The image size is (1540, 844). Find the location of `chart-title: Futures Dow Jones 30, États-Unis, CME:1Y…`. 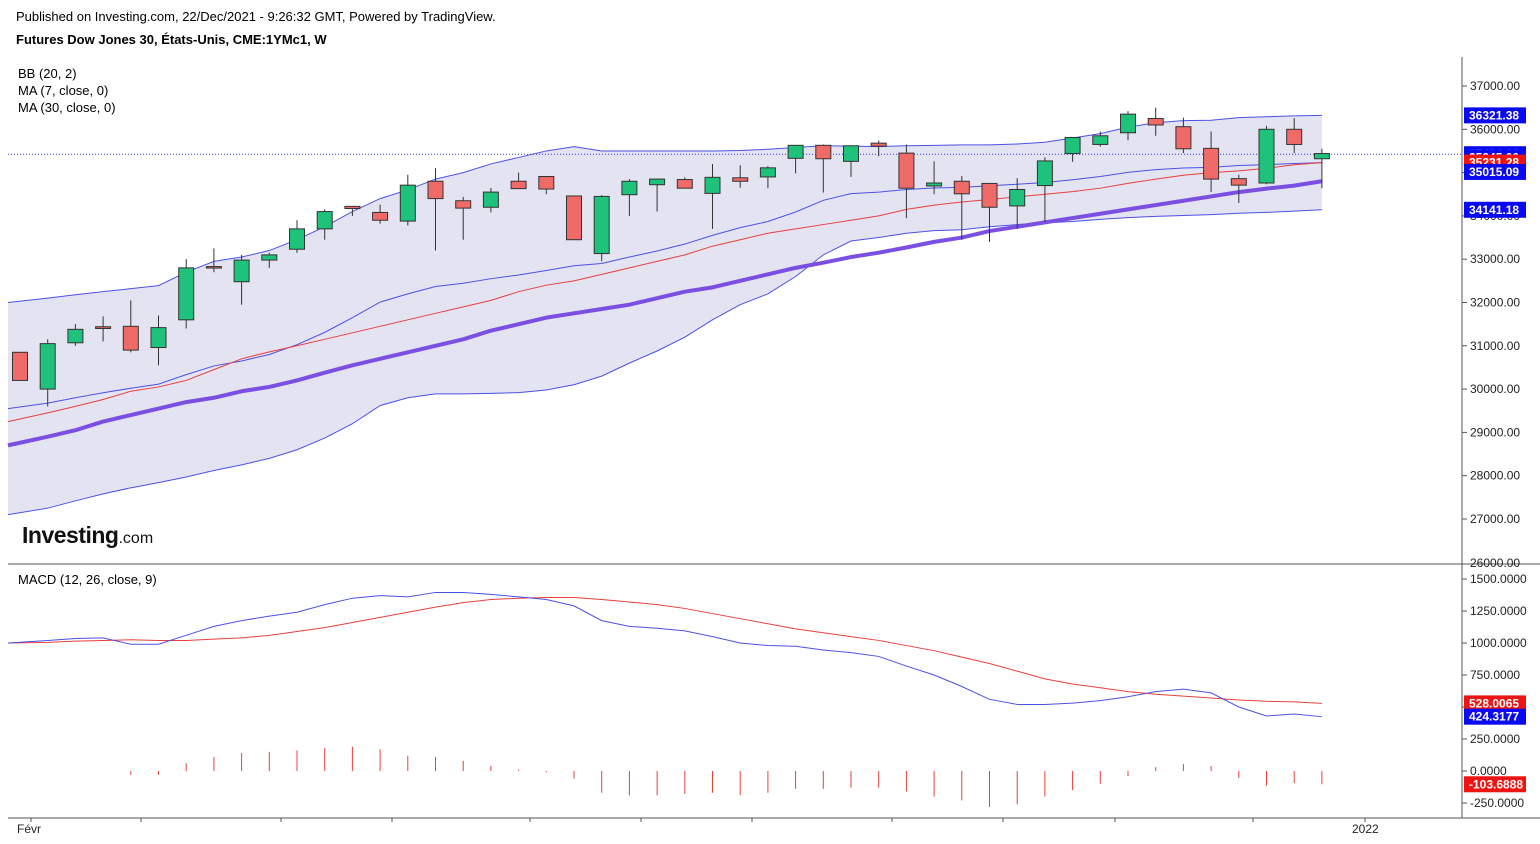

chart-title: Futures Dow Jones 30, États-Unis, CME:1Y… is located at coordinates (171, 39).